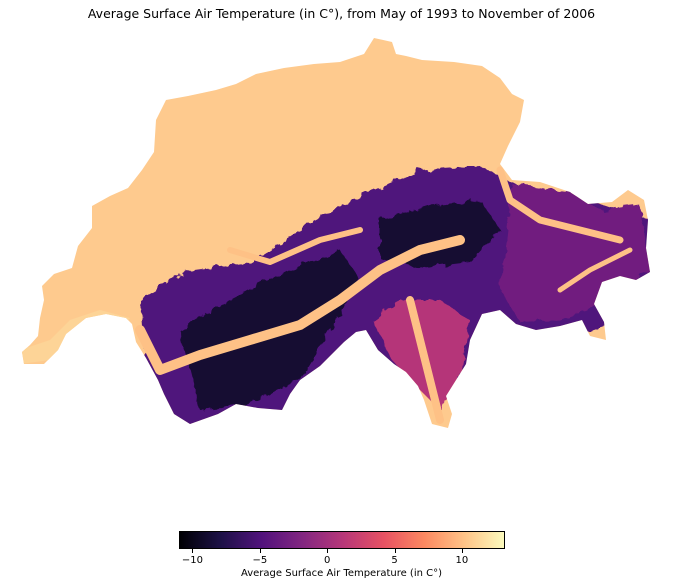 The image size is (683, 587). Describe the element at coordinates (341, 573) in the screenshot. I see `colorbar-label: Average Surface Air Temperature (in C°)` at that location.